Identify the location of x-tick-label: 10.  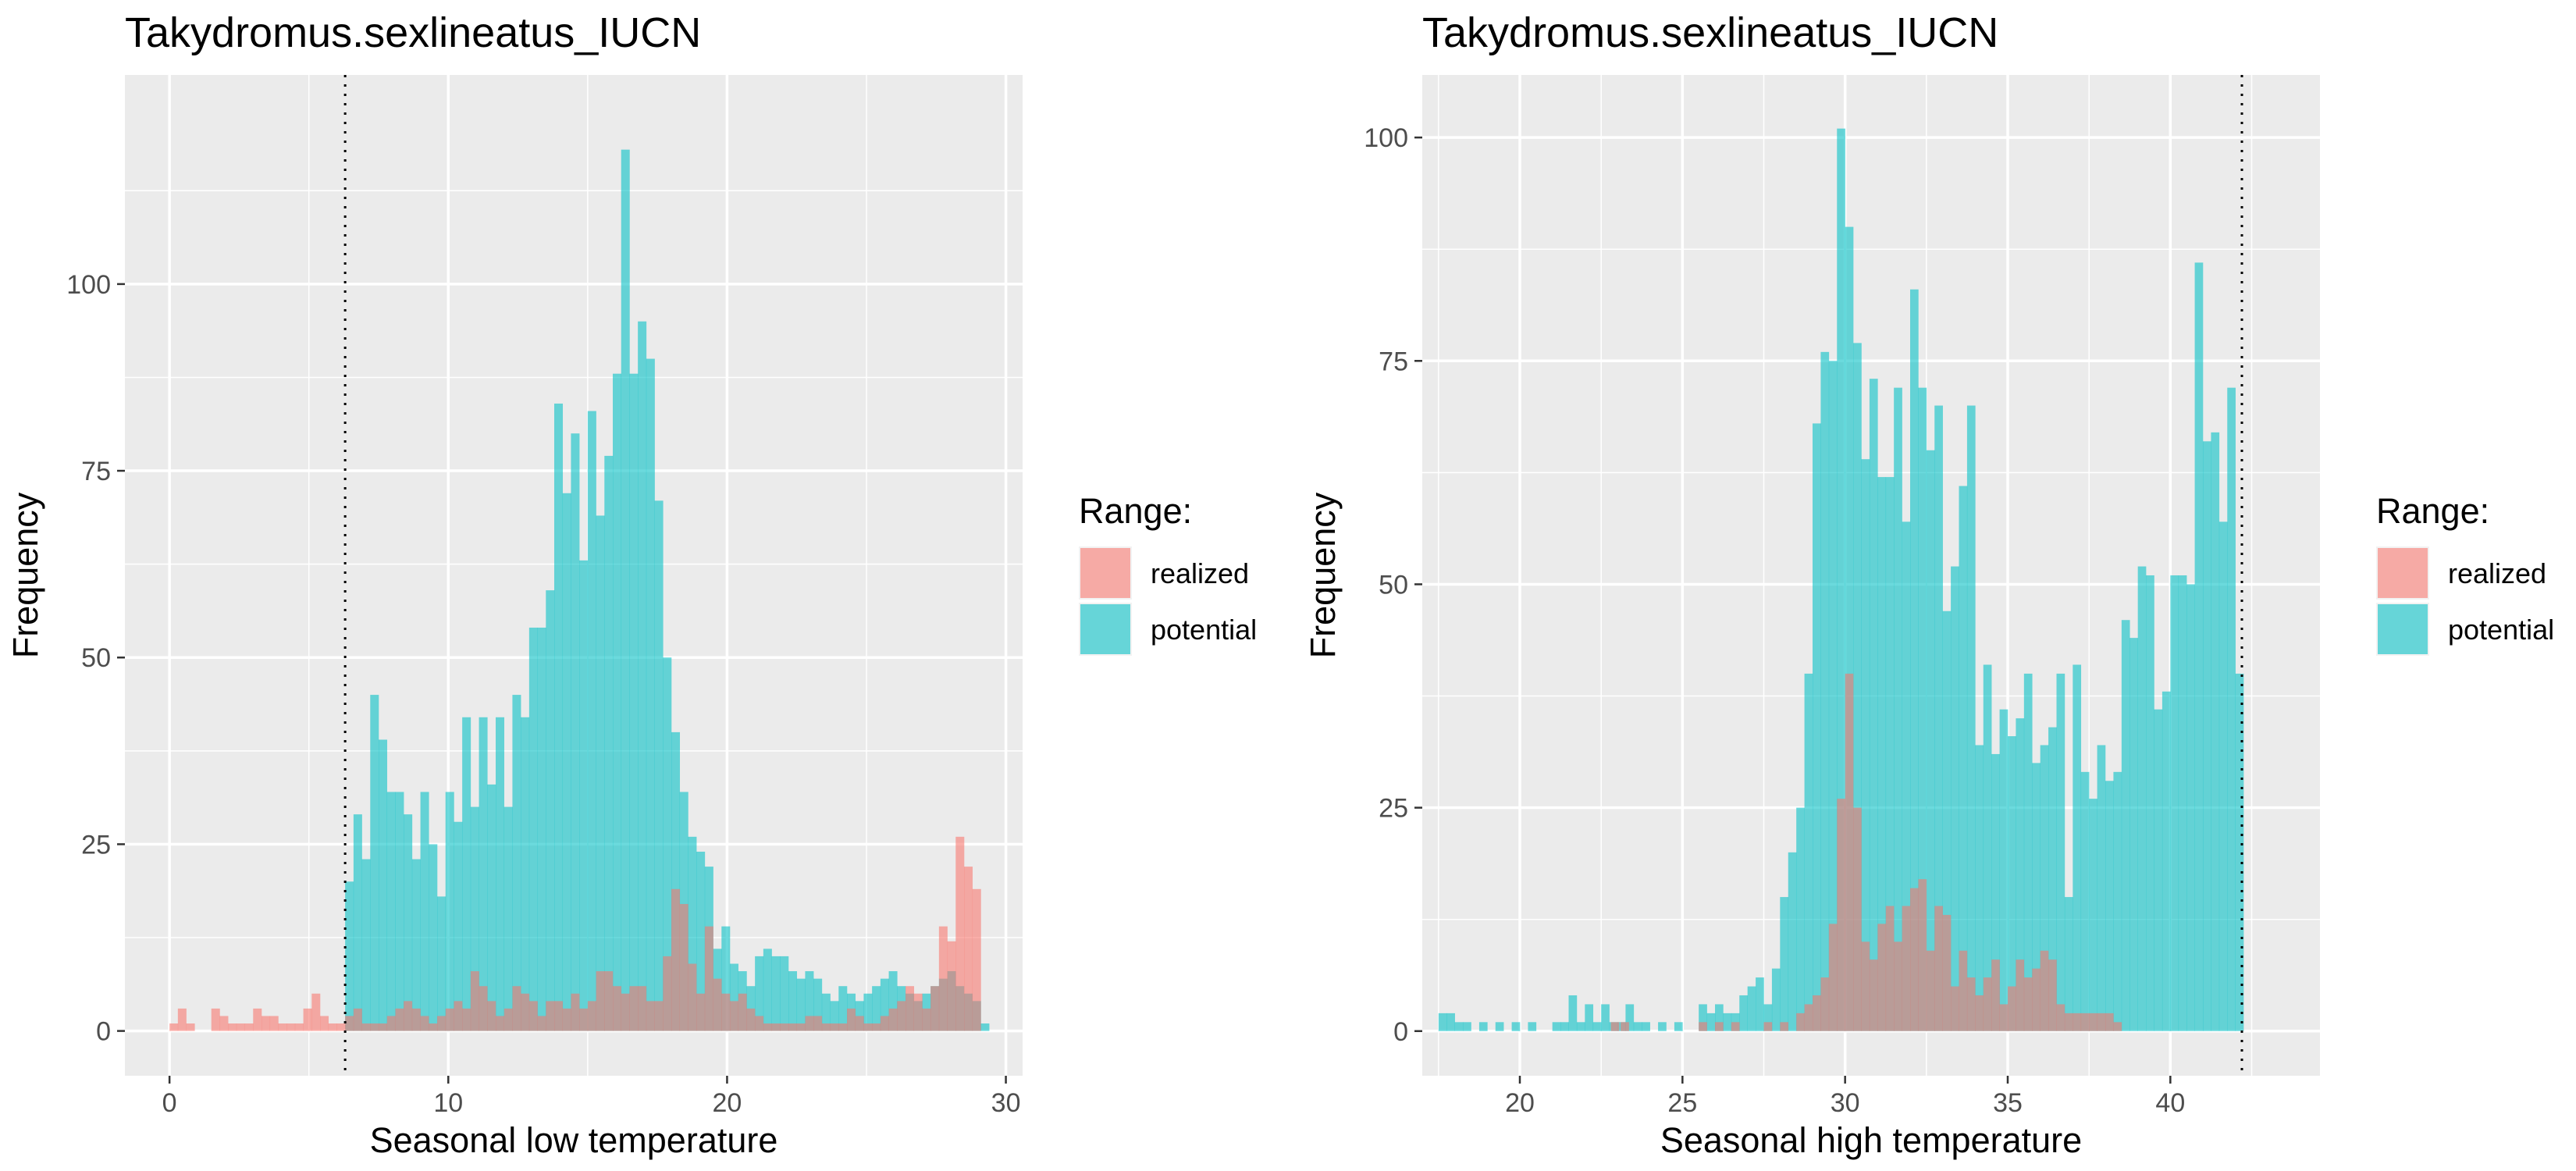
(448, 1103).